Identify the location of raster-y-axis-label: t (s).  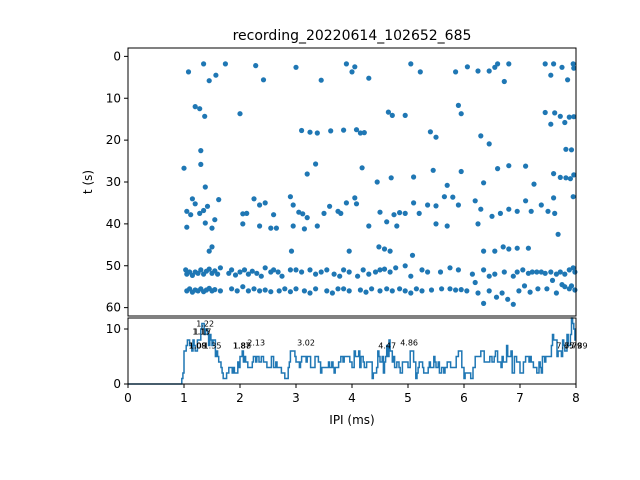
(88, 182).